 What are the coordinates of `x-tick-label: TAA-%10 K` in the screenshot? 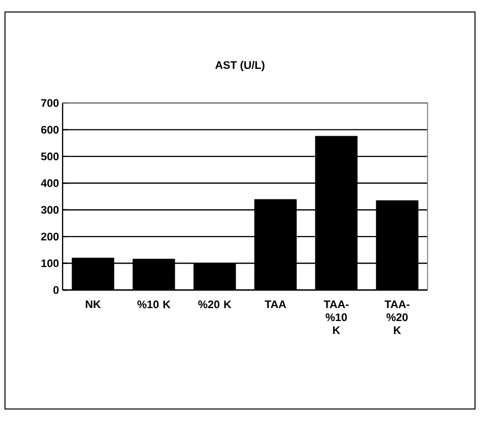 It's located at (336, 317).